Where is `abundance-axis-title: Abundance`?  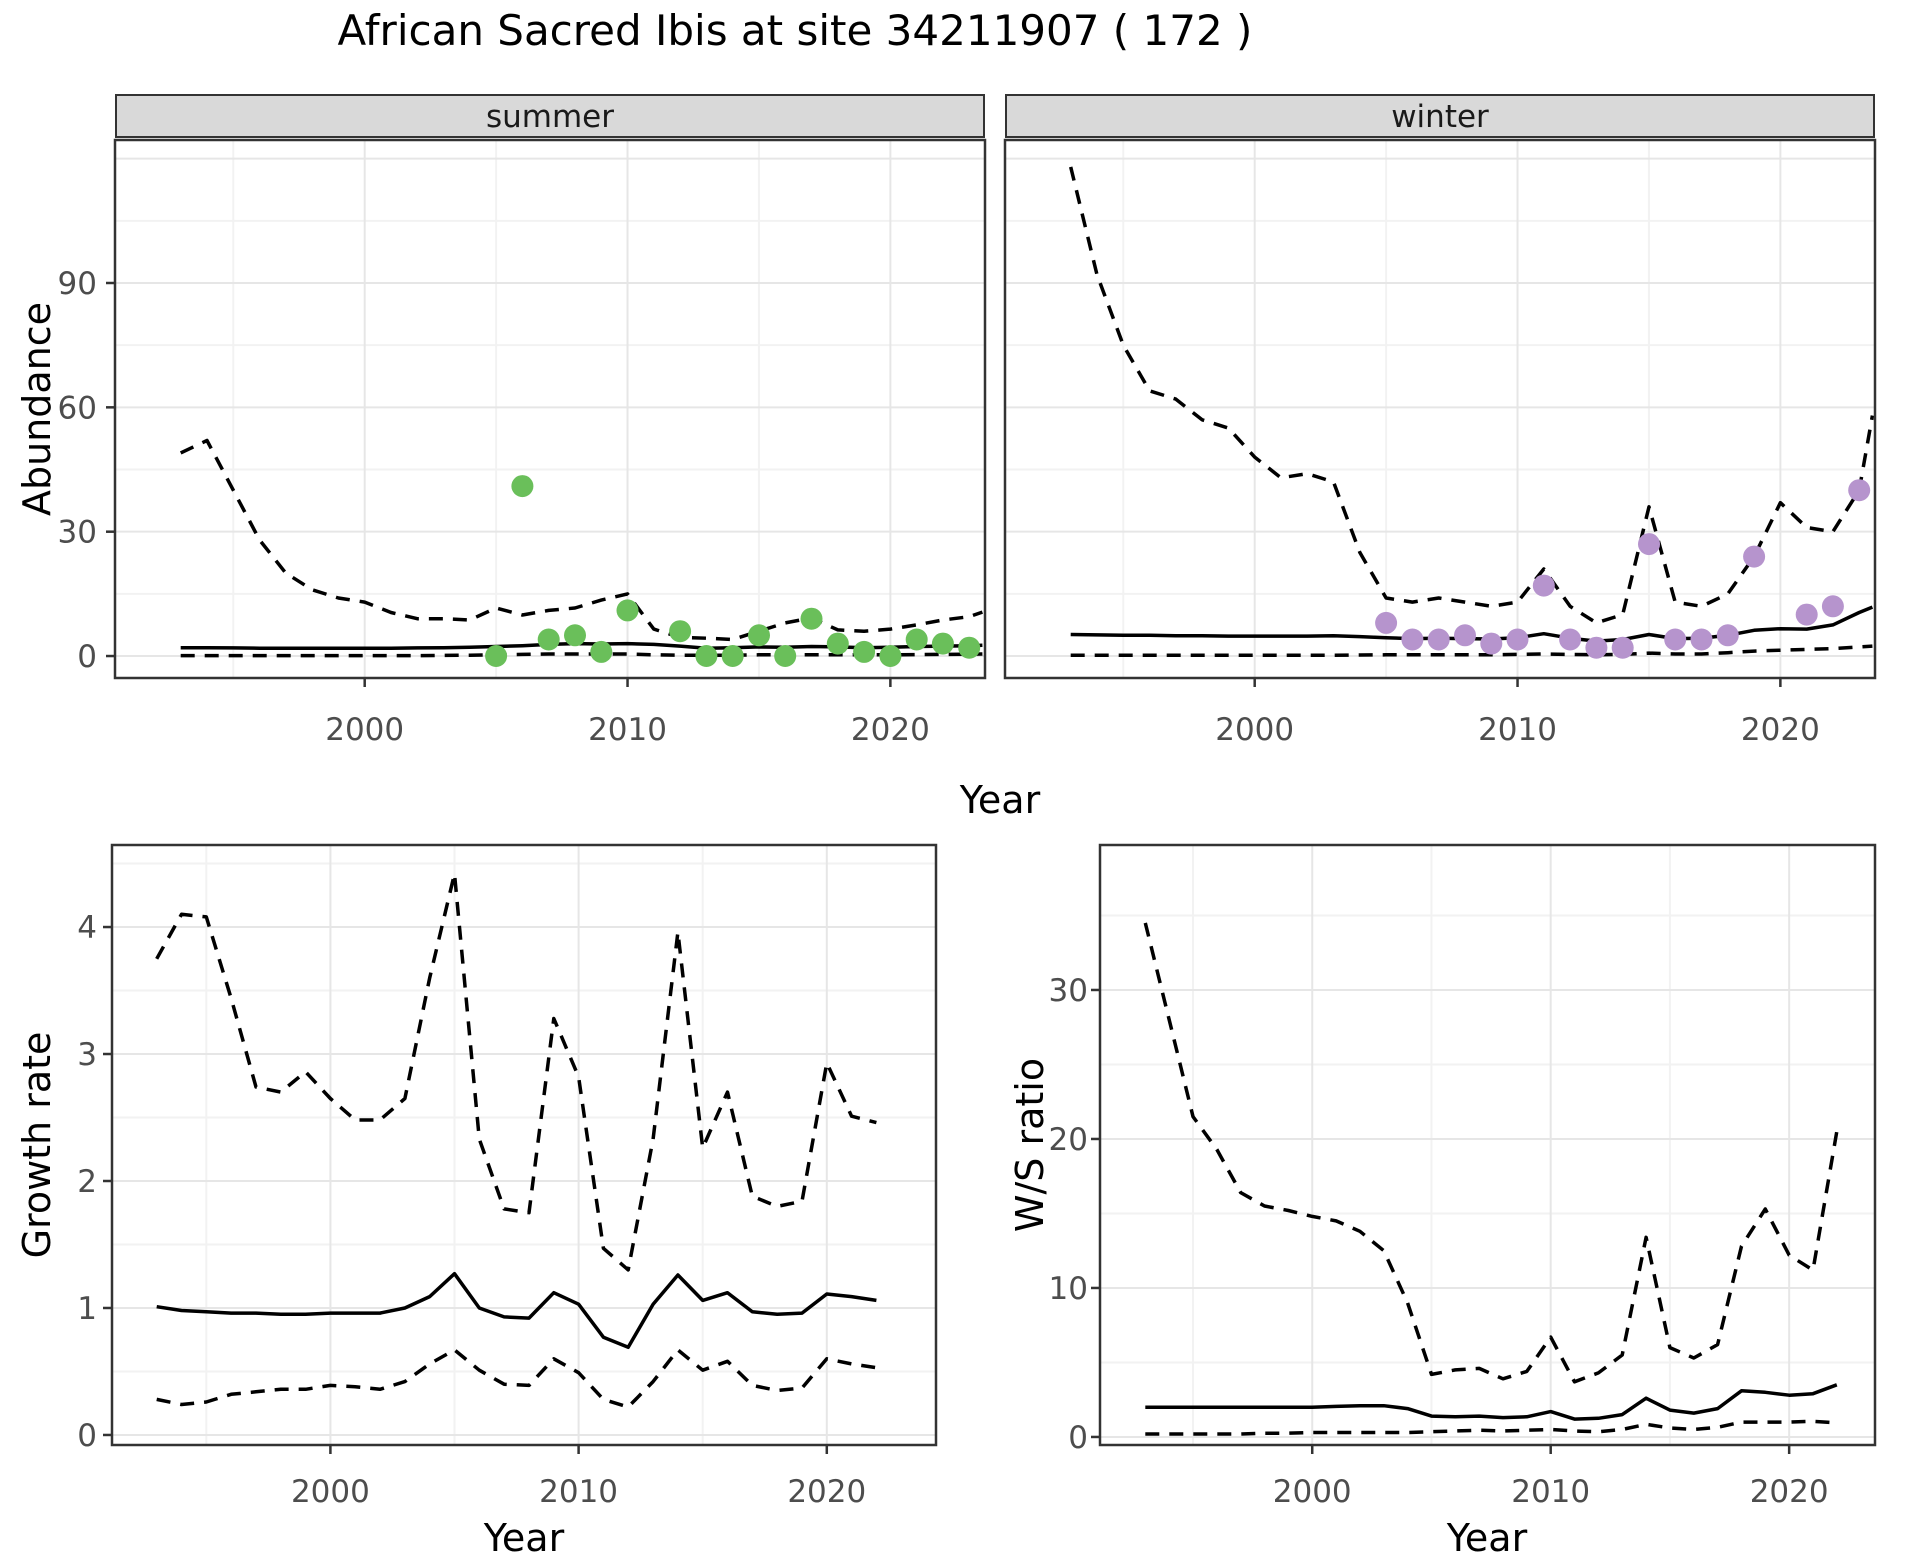
abundance-axis-title: Abundance is located at coordinates (37, 409).